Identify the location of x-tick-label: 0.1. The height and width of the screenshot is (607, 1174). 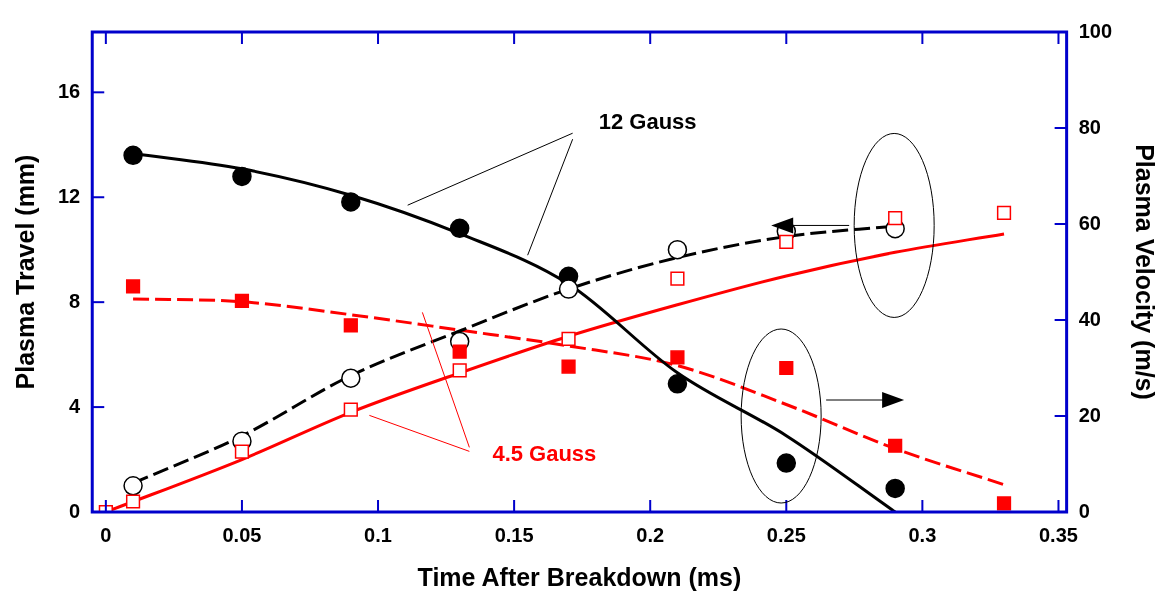
(378, 534).